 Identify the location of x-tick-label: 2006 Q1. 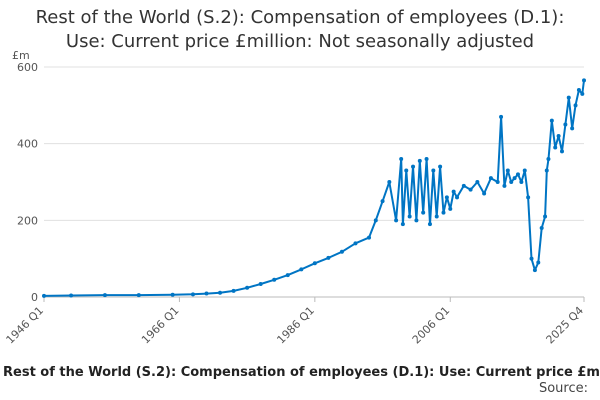
(431, 325).